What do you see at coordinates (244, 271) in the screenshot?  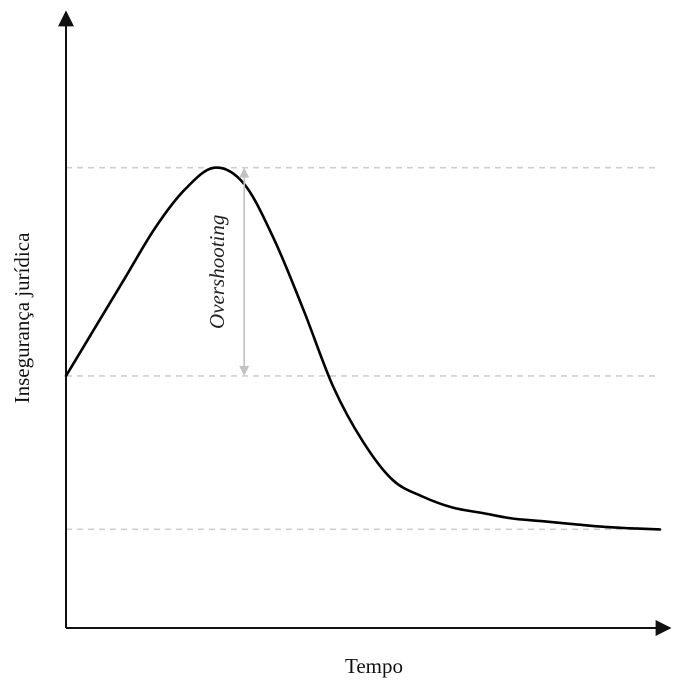 I see `overshooting-arrow` at bounding box center [244, 271].